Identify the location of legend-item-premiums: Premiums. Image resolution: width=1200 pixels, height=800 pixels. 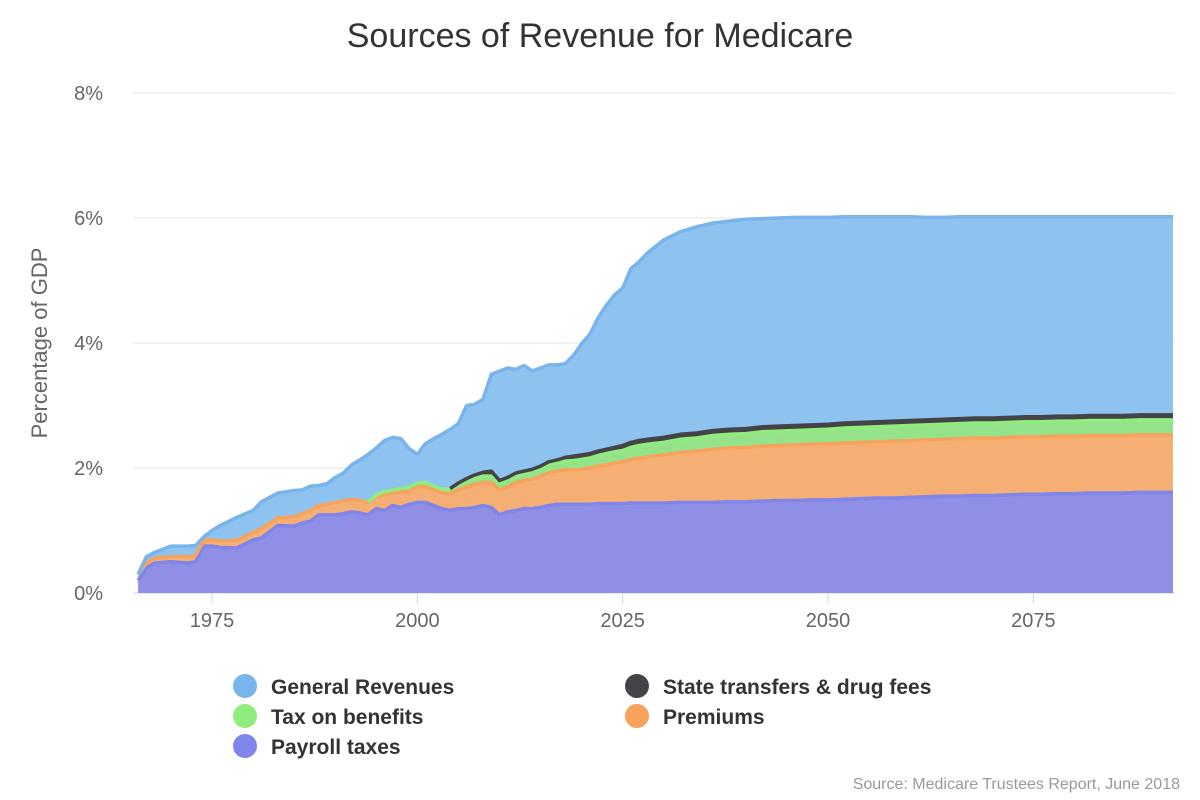
(695, 716).